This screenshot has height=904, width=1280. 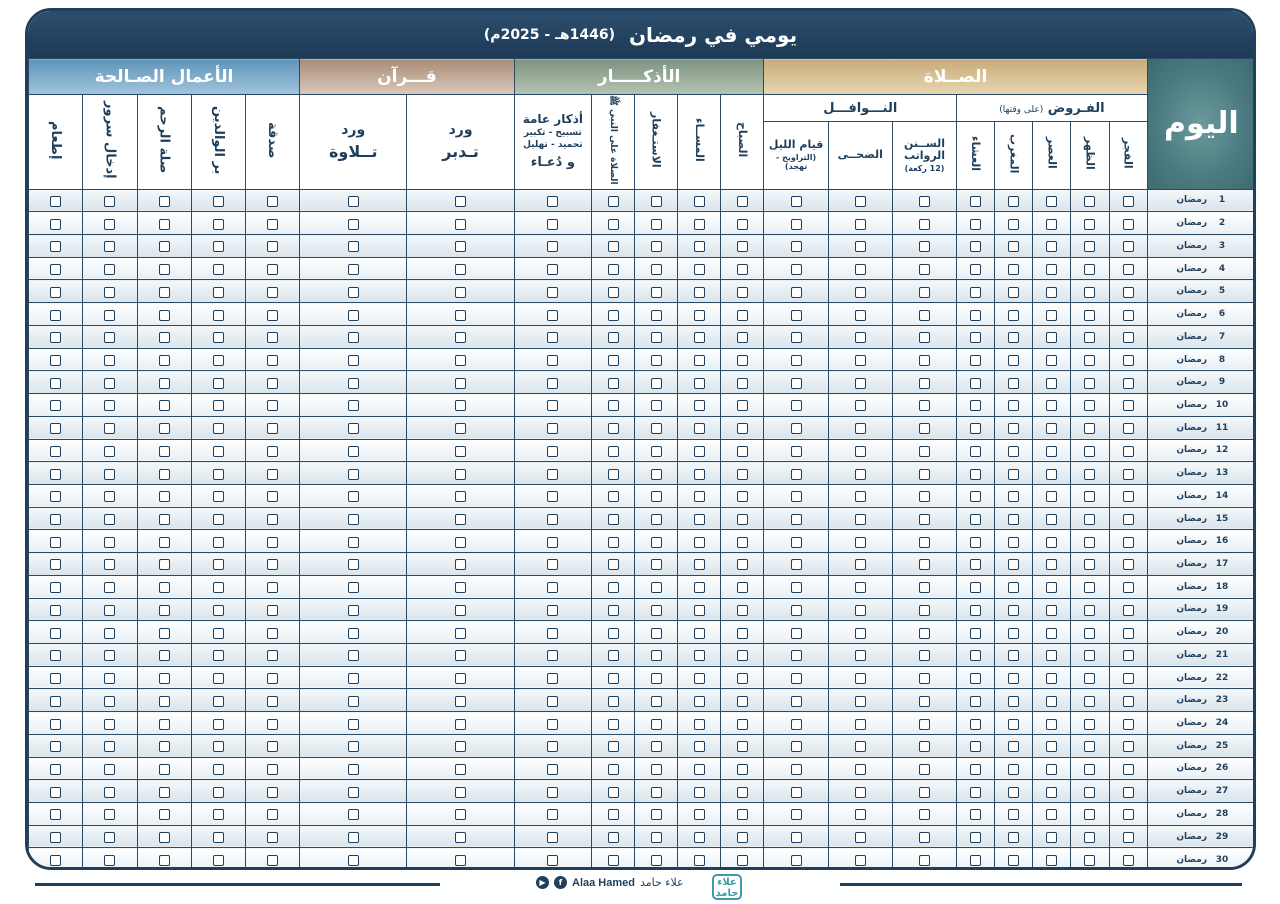 What do you see at coordinates (560, 882) in the screenshot?
I see `facebook-icon: f` at bounding box center [560, 882].